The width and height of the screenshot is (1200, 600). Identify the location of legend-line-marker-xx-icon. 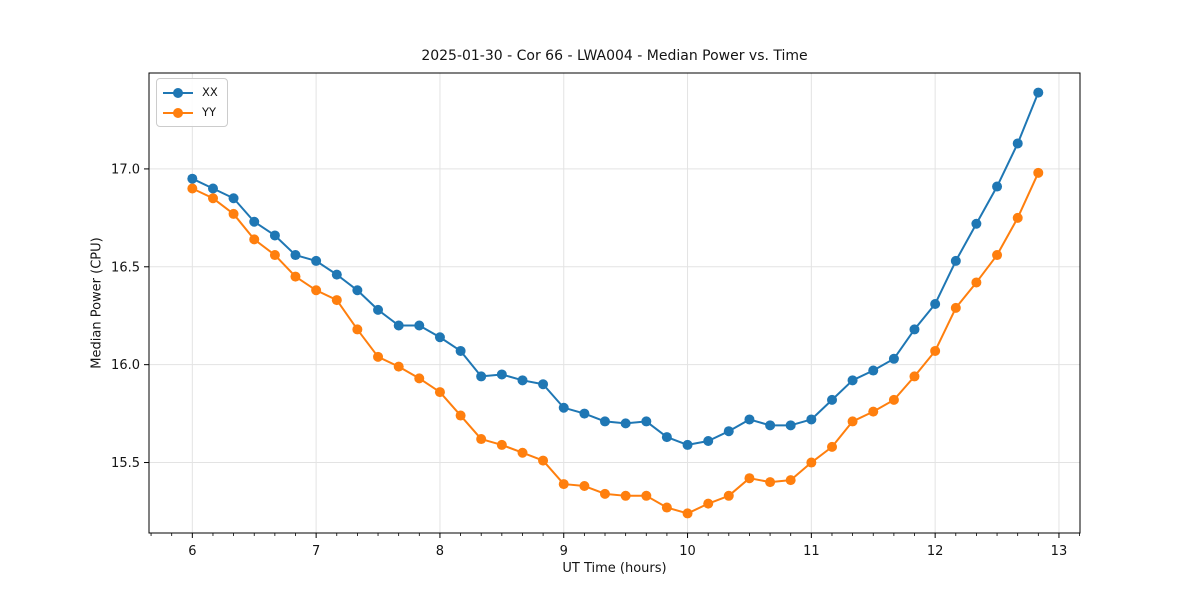
(178, 93).